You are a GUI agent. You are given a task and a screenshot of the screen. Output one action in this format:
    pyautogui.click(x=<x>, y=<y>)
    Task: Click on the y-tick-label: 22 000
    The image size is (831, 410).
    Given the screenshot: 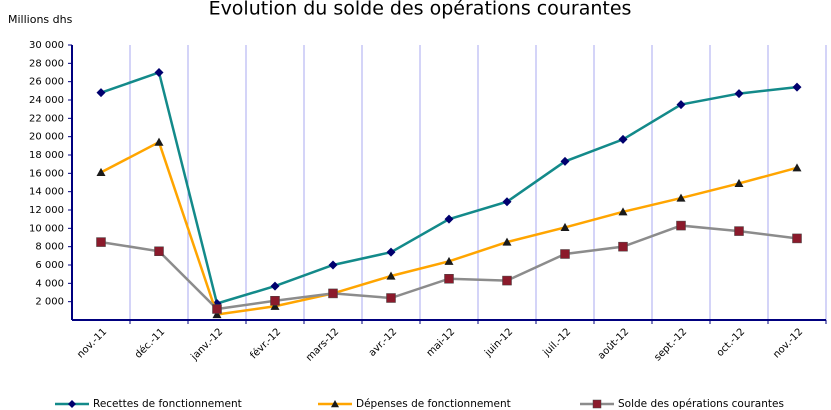 What is the action you would take?
    pyautogui.click(x=46, y=118)
    